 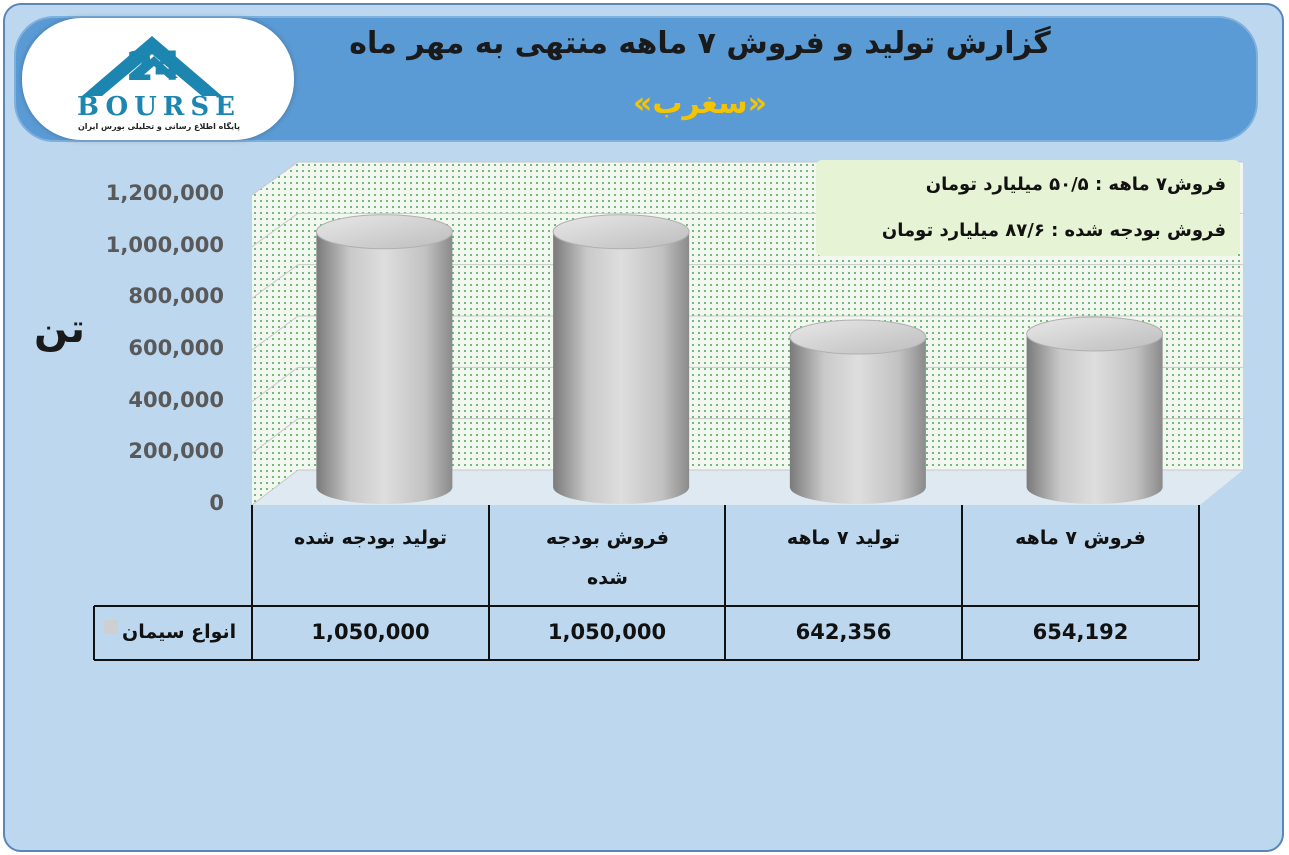 What do you see at coordinates (607, 558) in the screenshot?
I see `category-label: فروش بودجه شده` at bounding box center [607, 558].